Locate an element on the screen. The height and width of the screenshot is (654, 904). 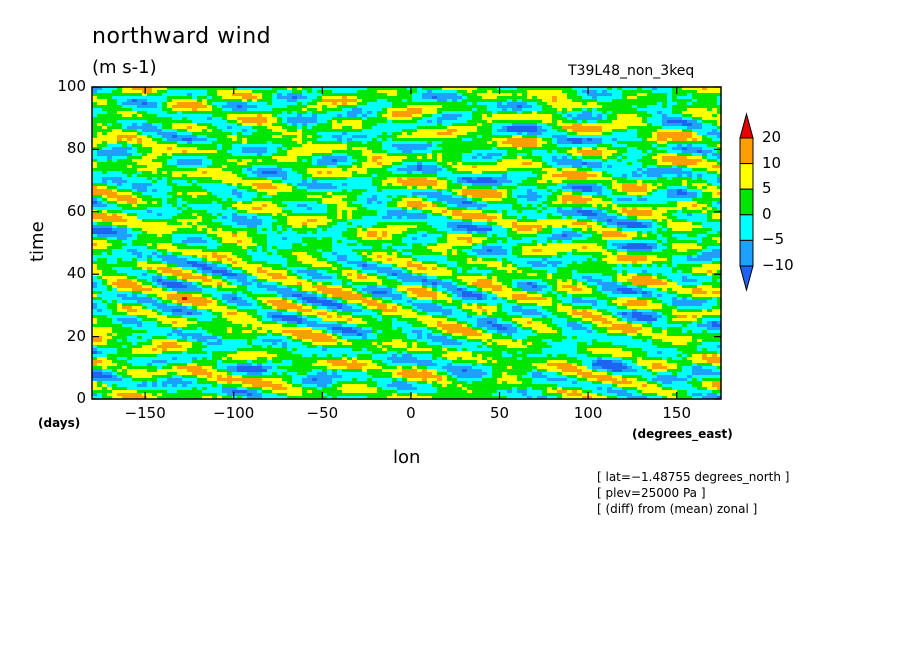
colorbar-label: 10 is located at coordinates (772, 162).